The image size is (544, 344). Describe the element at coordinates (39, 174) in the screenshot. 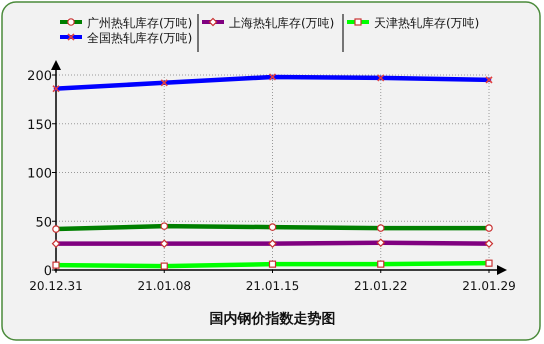

I see `y-tick-label: 100` at that location.